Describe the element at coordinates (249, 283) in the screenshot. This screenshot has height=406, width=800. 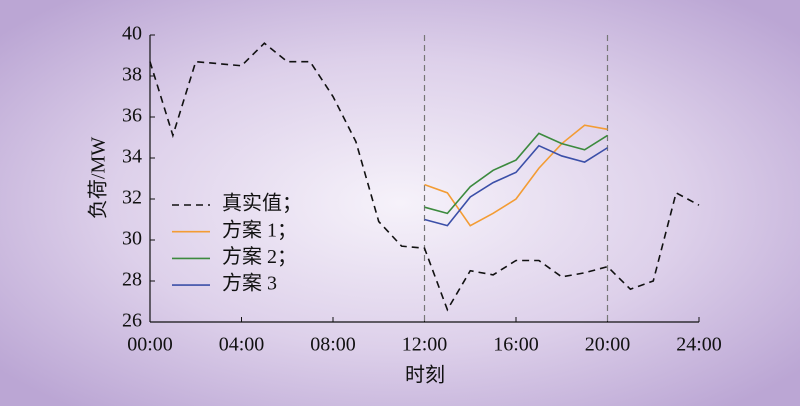
I see `legend-label: 方案 3` at that location.